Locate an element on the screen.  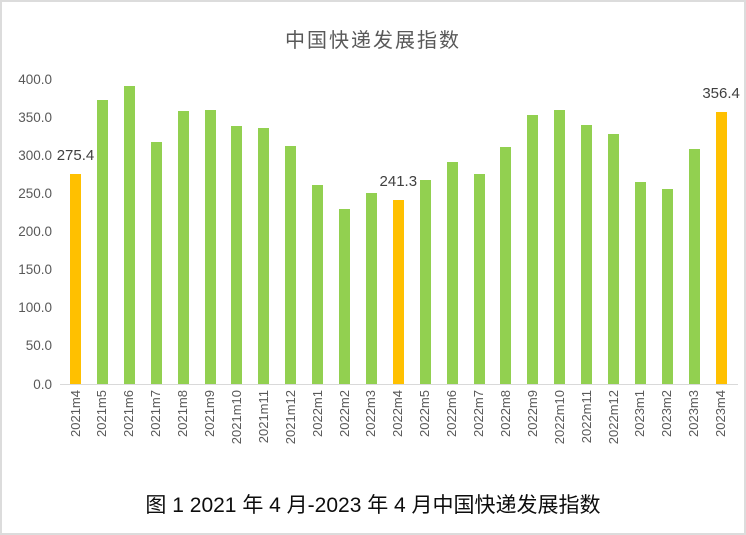
bar-2023m3 is located at coordinates (694, 266).